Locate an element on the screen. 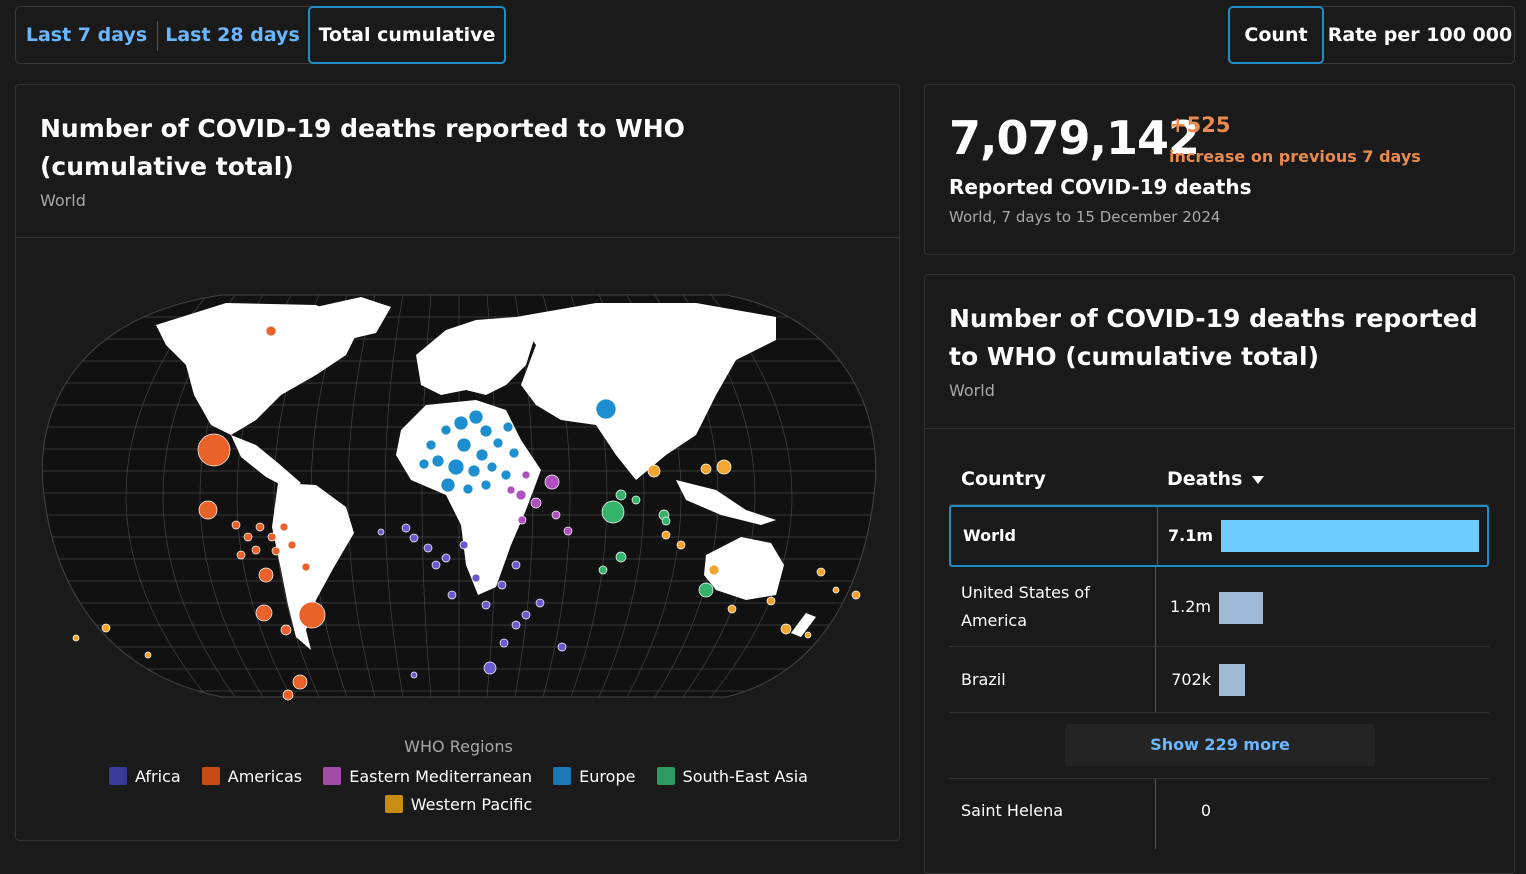  tab-last-28-days: Last 28 days is located at coordinates (232, 35).